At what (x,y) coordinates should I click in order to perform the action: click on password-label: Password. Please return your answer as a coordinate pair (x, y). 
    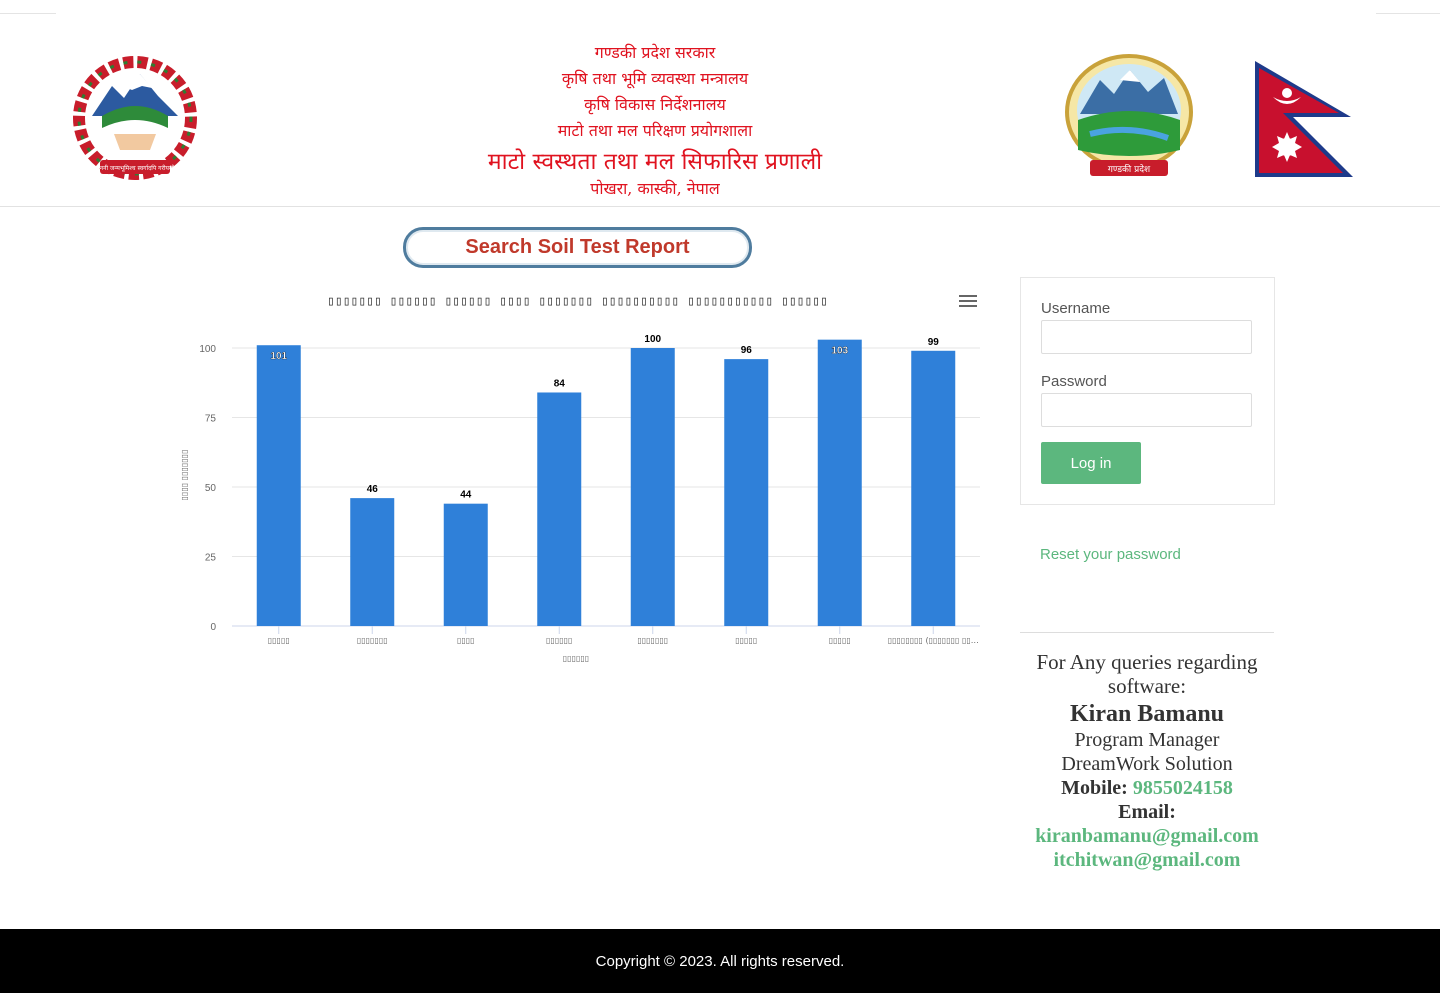
    Looking at the image, I should click on (1074, 381).